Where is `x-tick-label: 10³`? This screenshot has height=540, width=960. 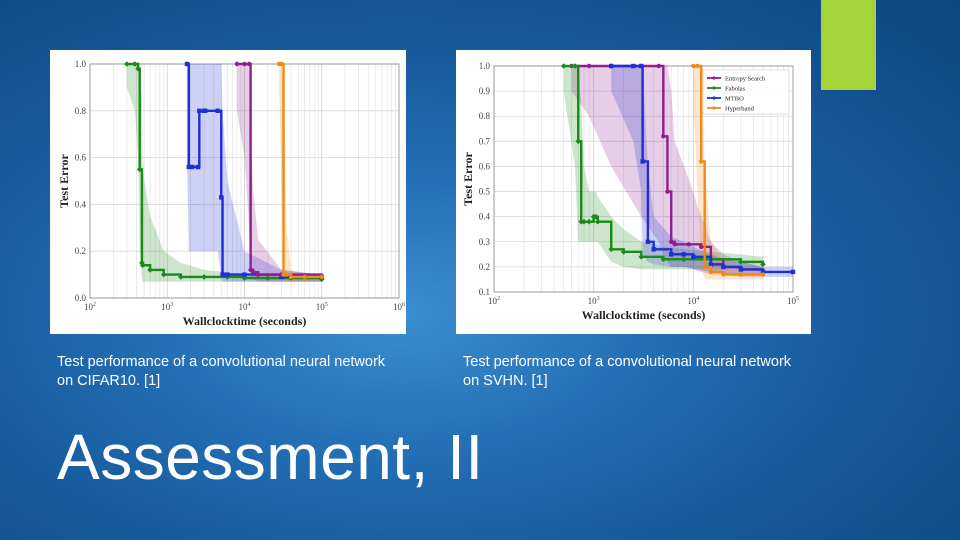
x-tick-label: 10³ is located at coordinates (594, 301).